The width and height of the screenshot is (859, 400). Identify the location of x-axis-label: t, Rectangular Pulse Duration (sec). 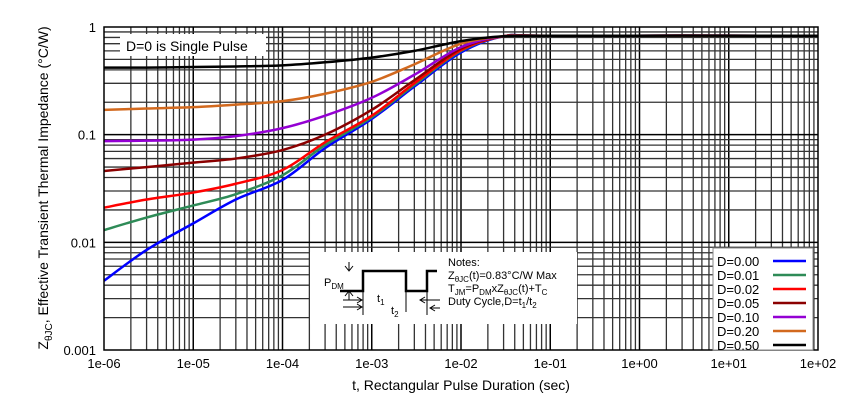
(461, 385).